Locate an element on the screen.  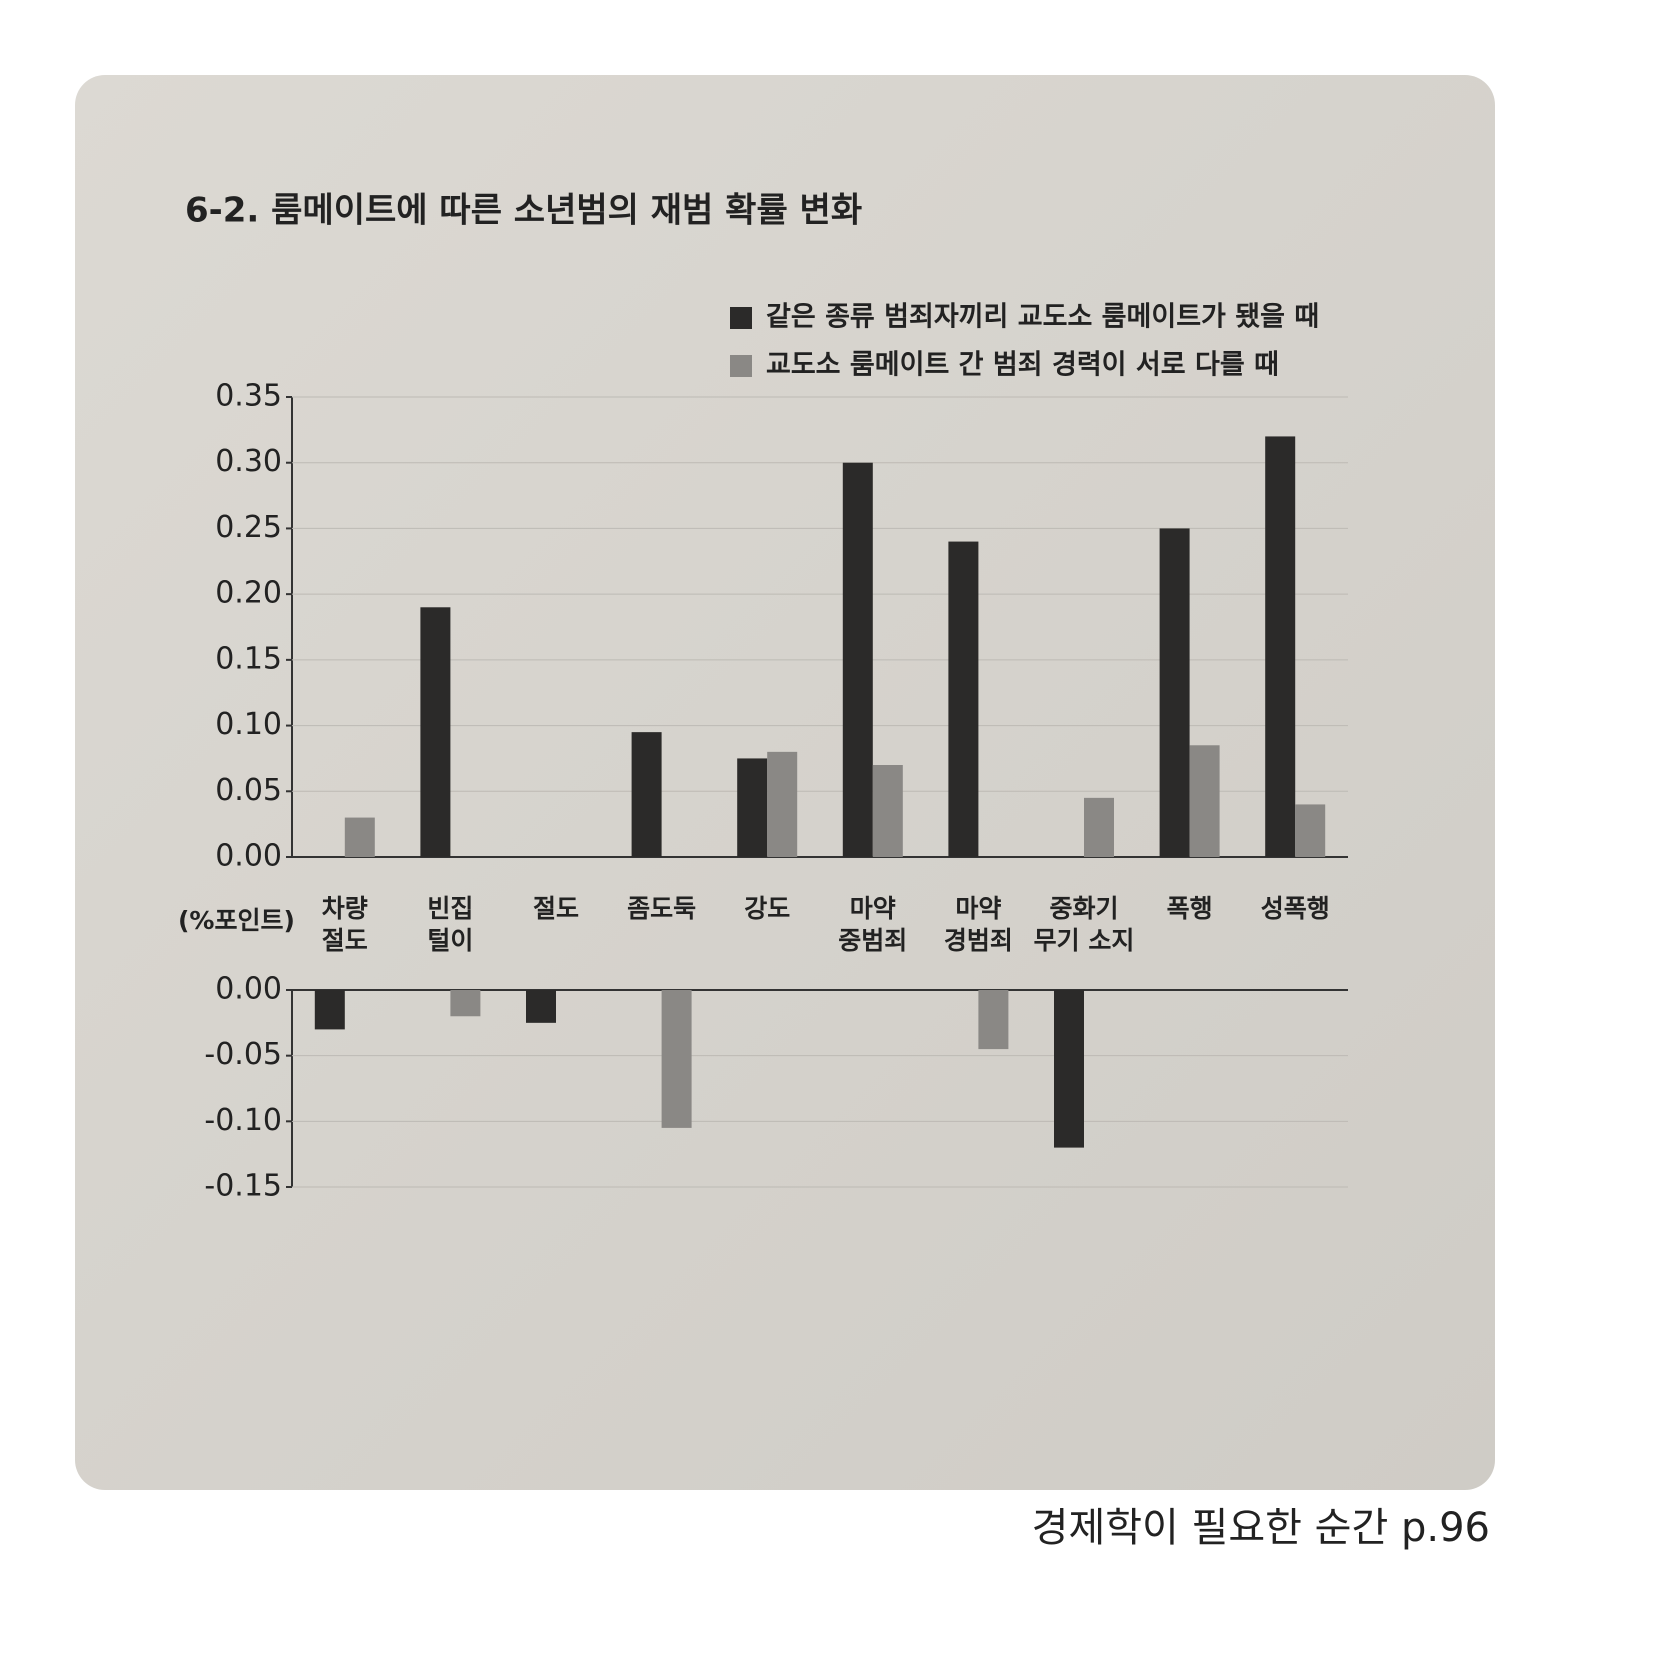
y-tick-label: 0.25 is located at coordinates (248, 527).